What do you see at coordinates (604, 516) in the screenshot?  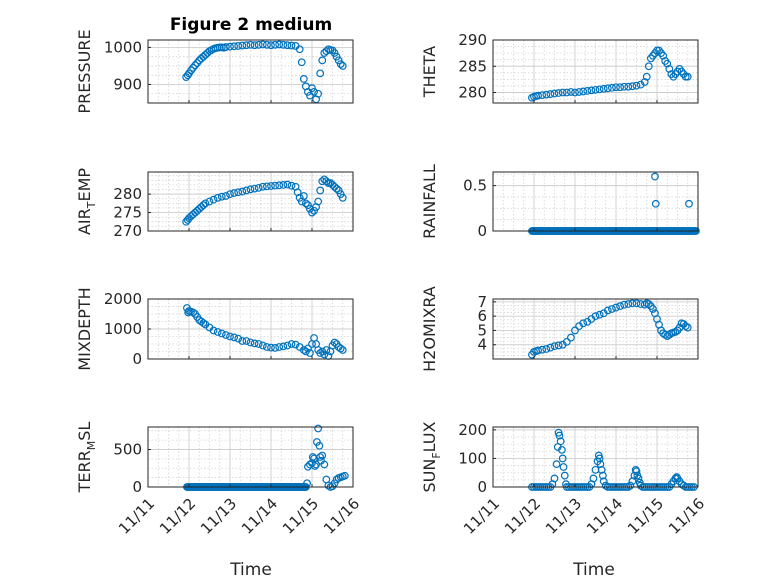 I see `x-tick-label: 11/14` at bounding box center [604, 516].